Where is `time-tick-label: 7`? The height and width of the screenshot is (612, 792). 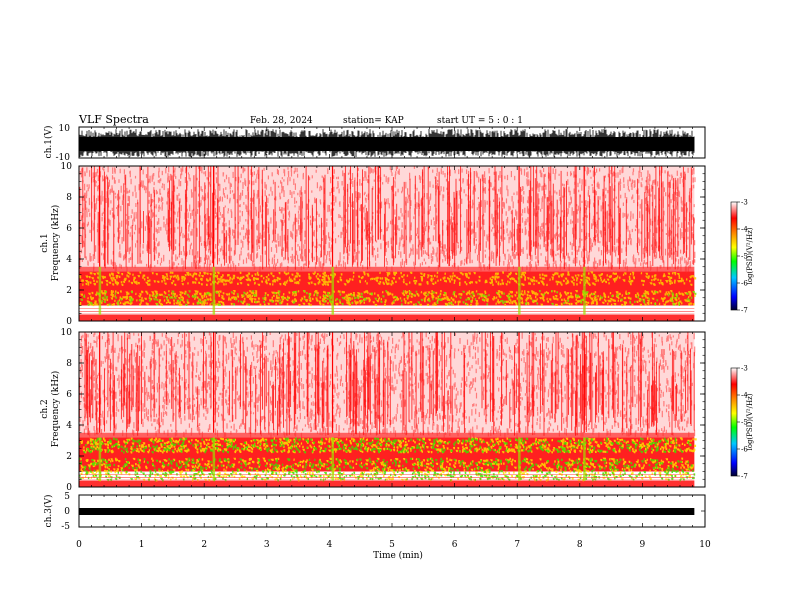
time-tick-label: 7 is located at coordinates (517, 545).